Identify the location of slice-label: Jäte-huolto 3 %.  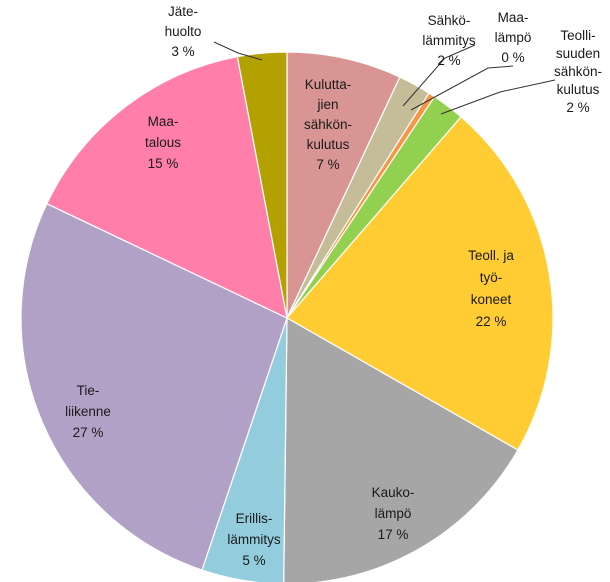
(183, 31).